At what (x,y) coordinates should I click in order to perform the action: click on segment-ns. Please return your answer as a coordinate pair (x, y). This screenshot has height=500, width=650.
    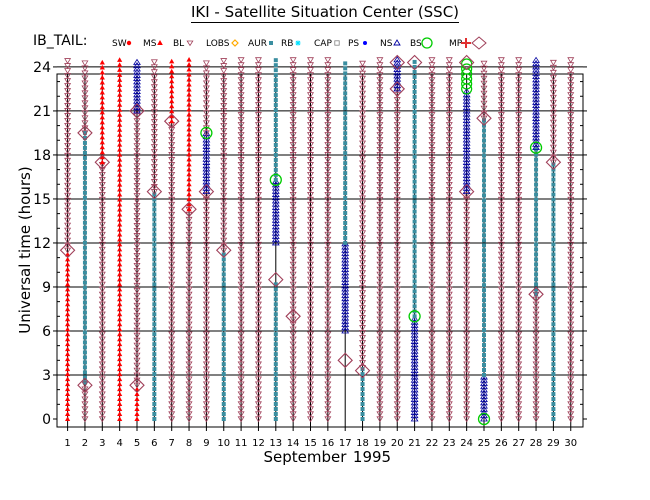
    Looking at the image, I should click on (536, 103).